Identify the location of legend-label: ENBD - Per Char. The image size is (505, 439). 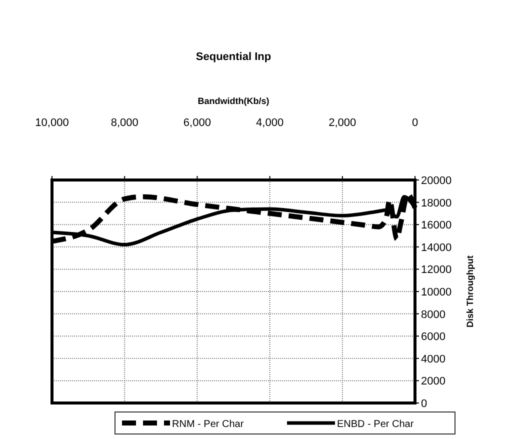
(375, 424).